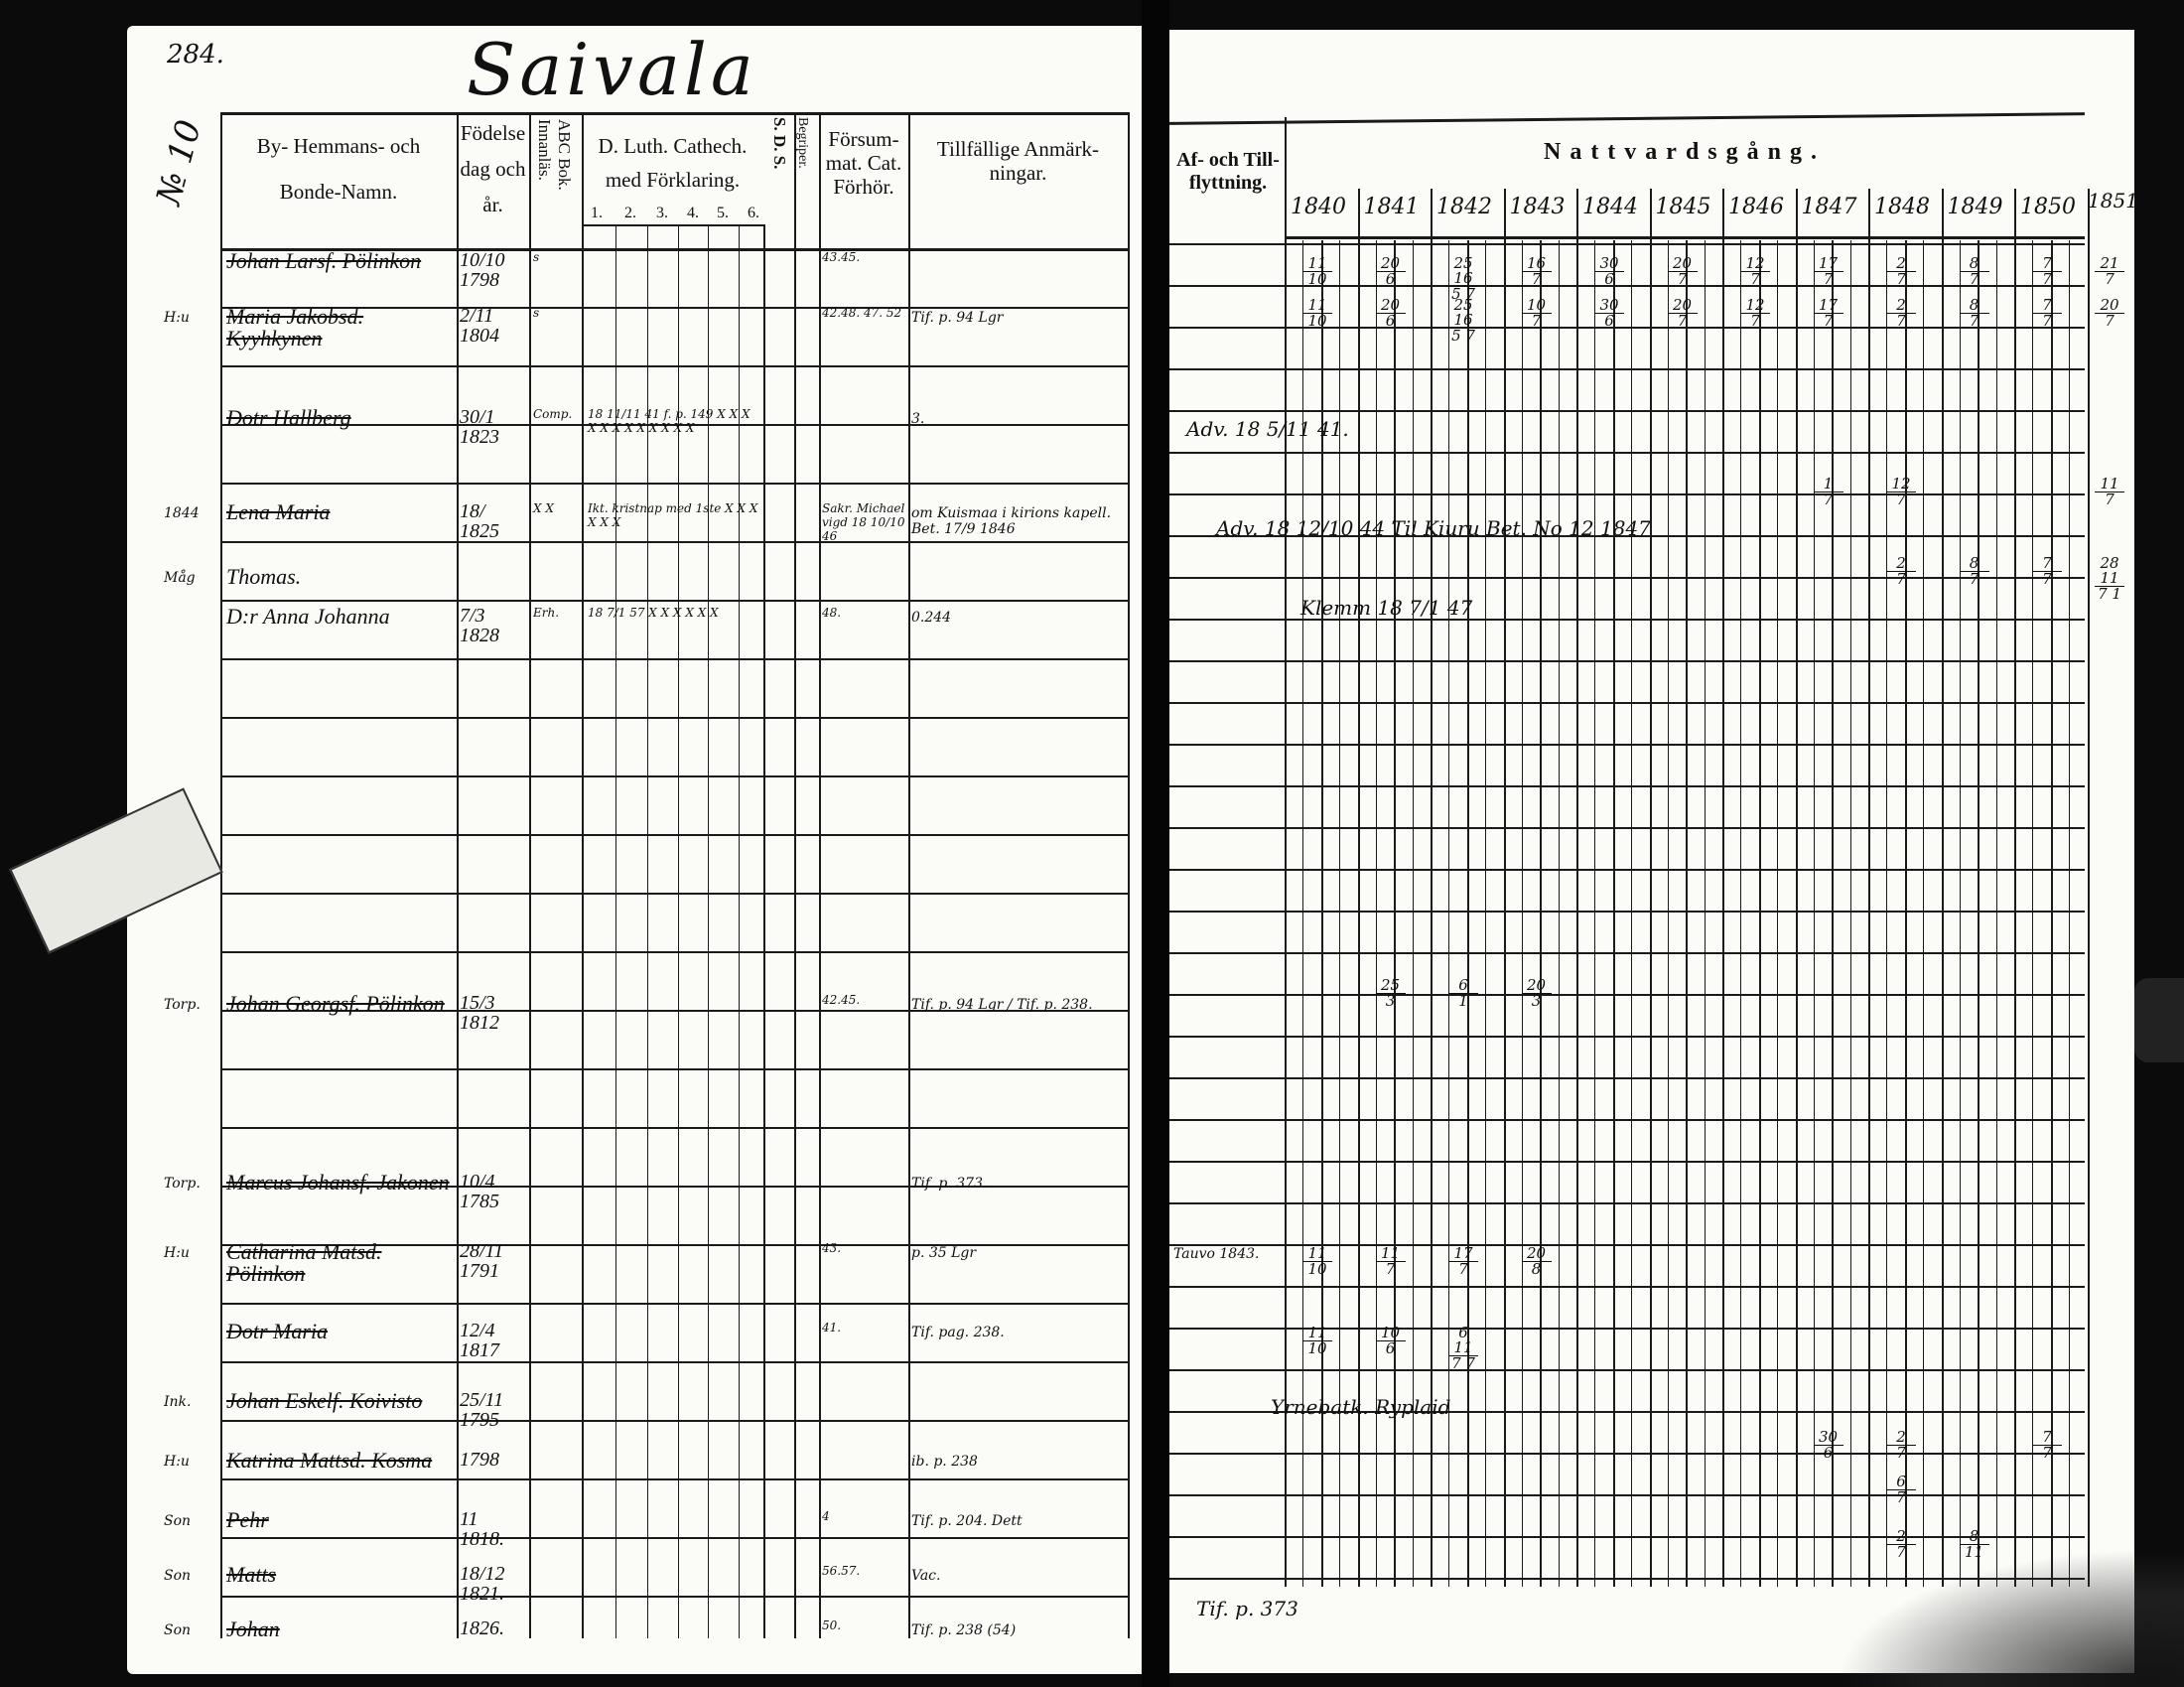  I want to click on communion-mark: 10 6, so click(1390, 1341).